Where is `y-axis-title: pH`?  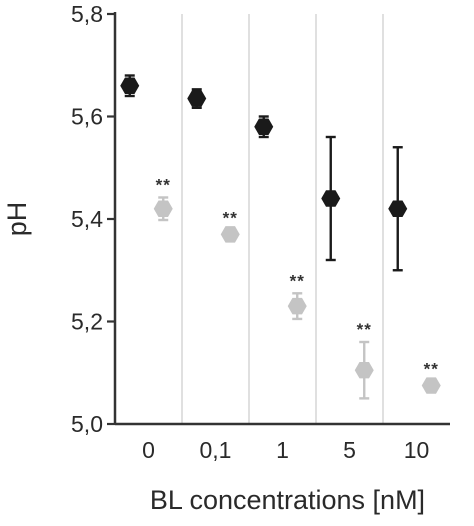 y-axis-title: pH is located at coordinates (17, 219).